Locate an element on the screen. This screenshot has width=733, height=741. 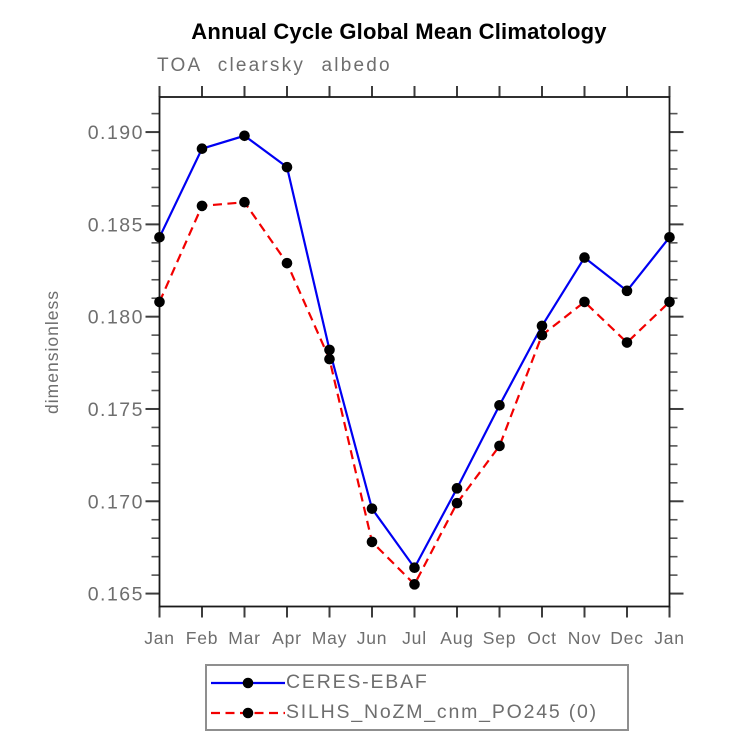
x-tick-label: Nov is located at coordinates (585, 638).